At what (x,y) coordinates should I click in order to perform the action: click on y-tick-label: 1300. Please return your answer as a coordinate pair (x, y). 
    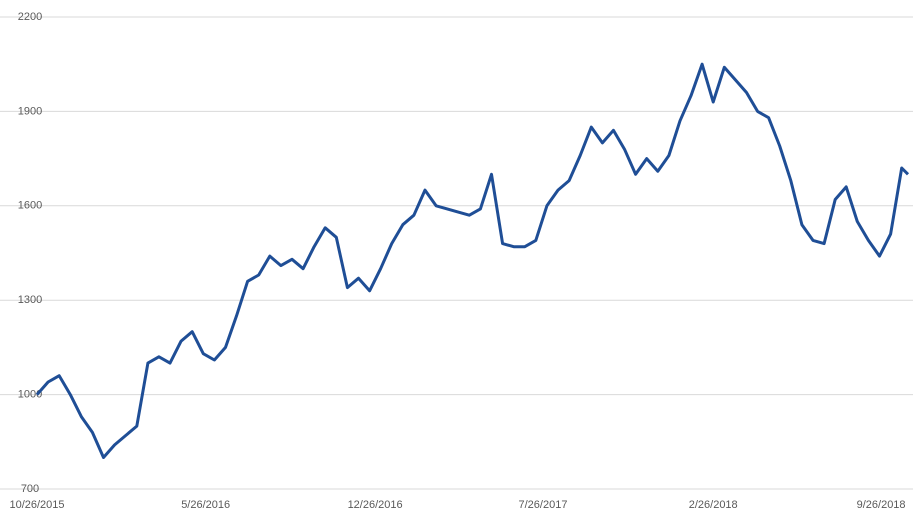
    Looking at the image, I should click on (30, 300).